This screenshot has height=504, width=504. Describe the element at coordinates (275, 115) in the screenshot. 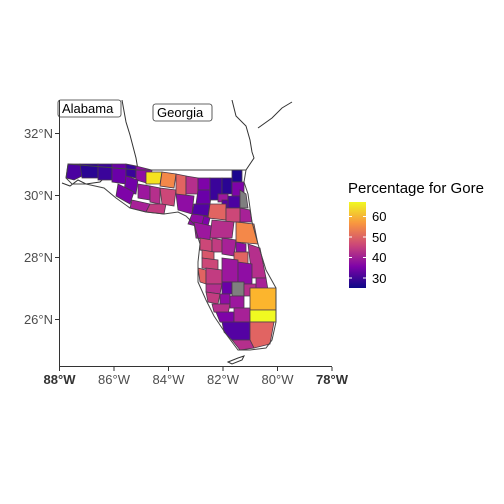

I see `georgia-carolina-coast` at that location.